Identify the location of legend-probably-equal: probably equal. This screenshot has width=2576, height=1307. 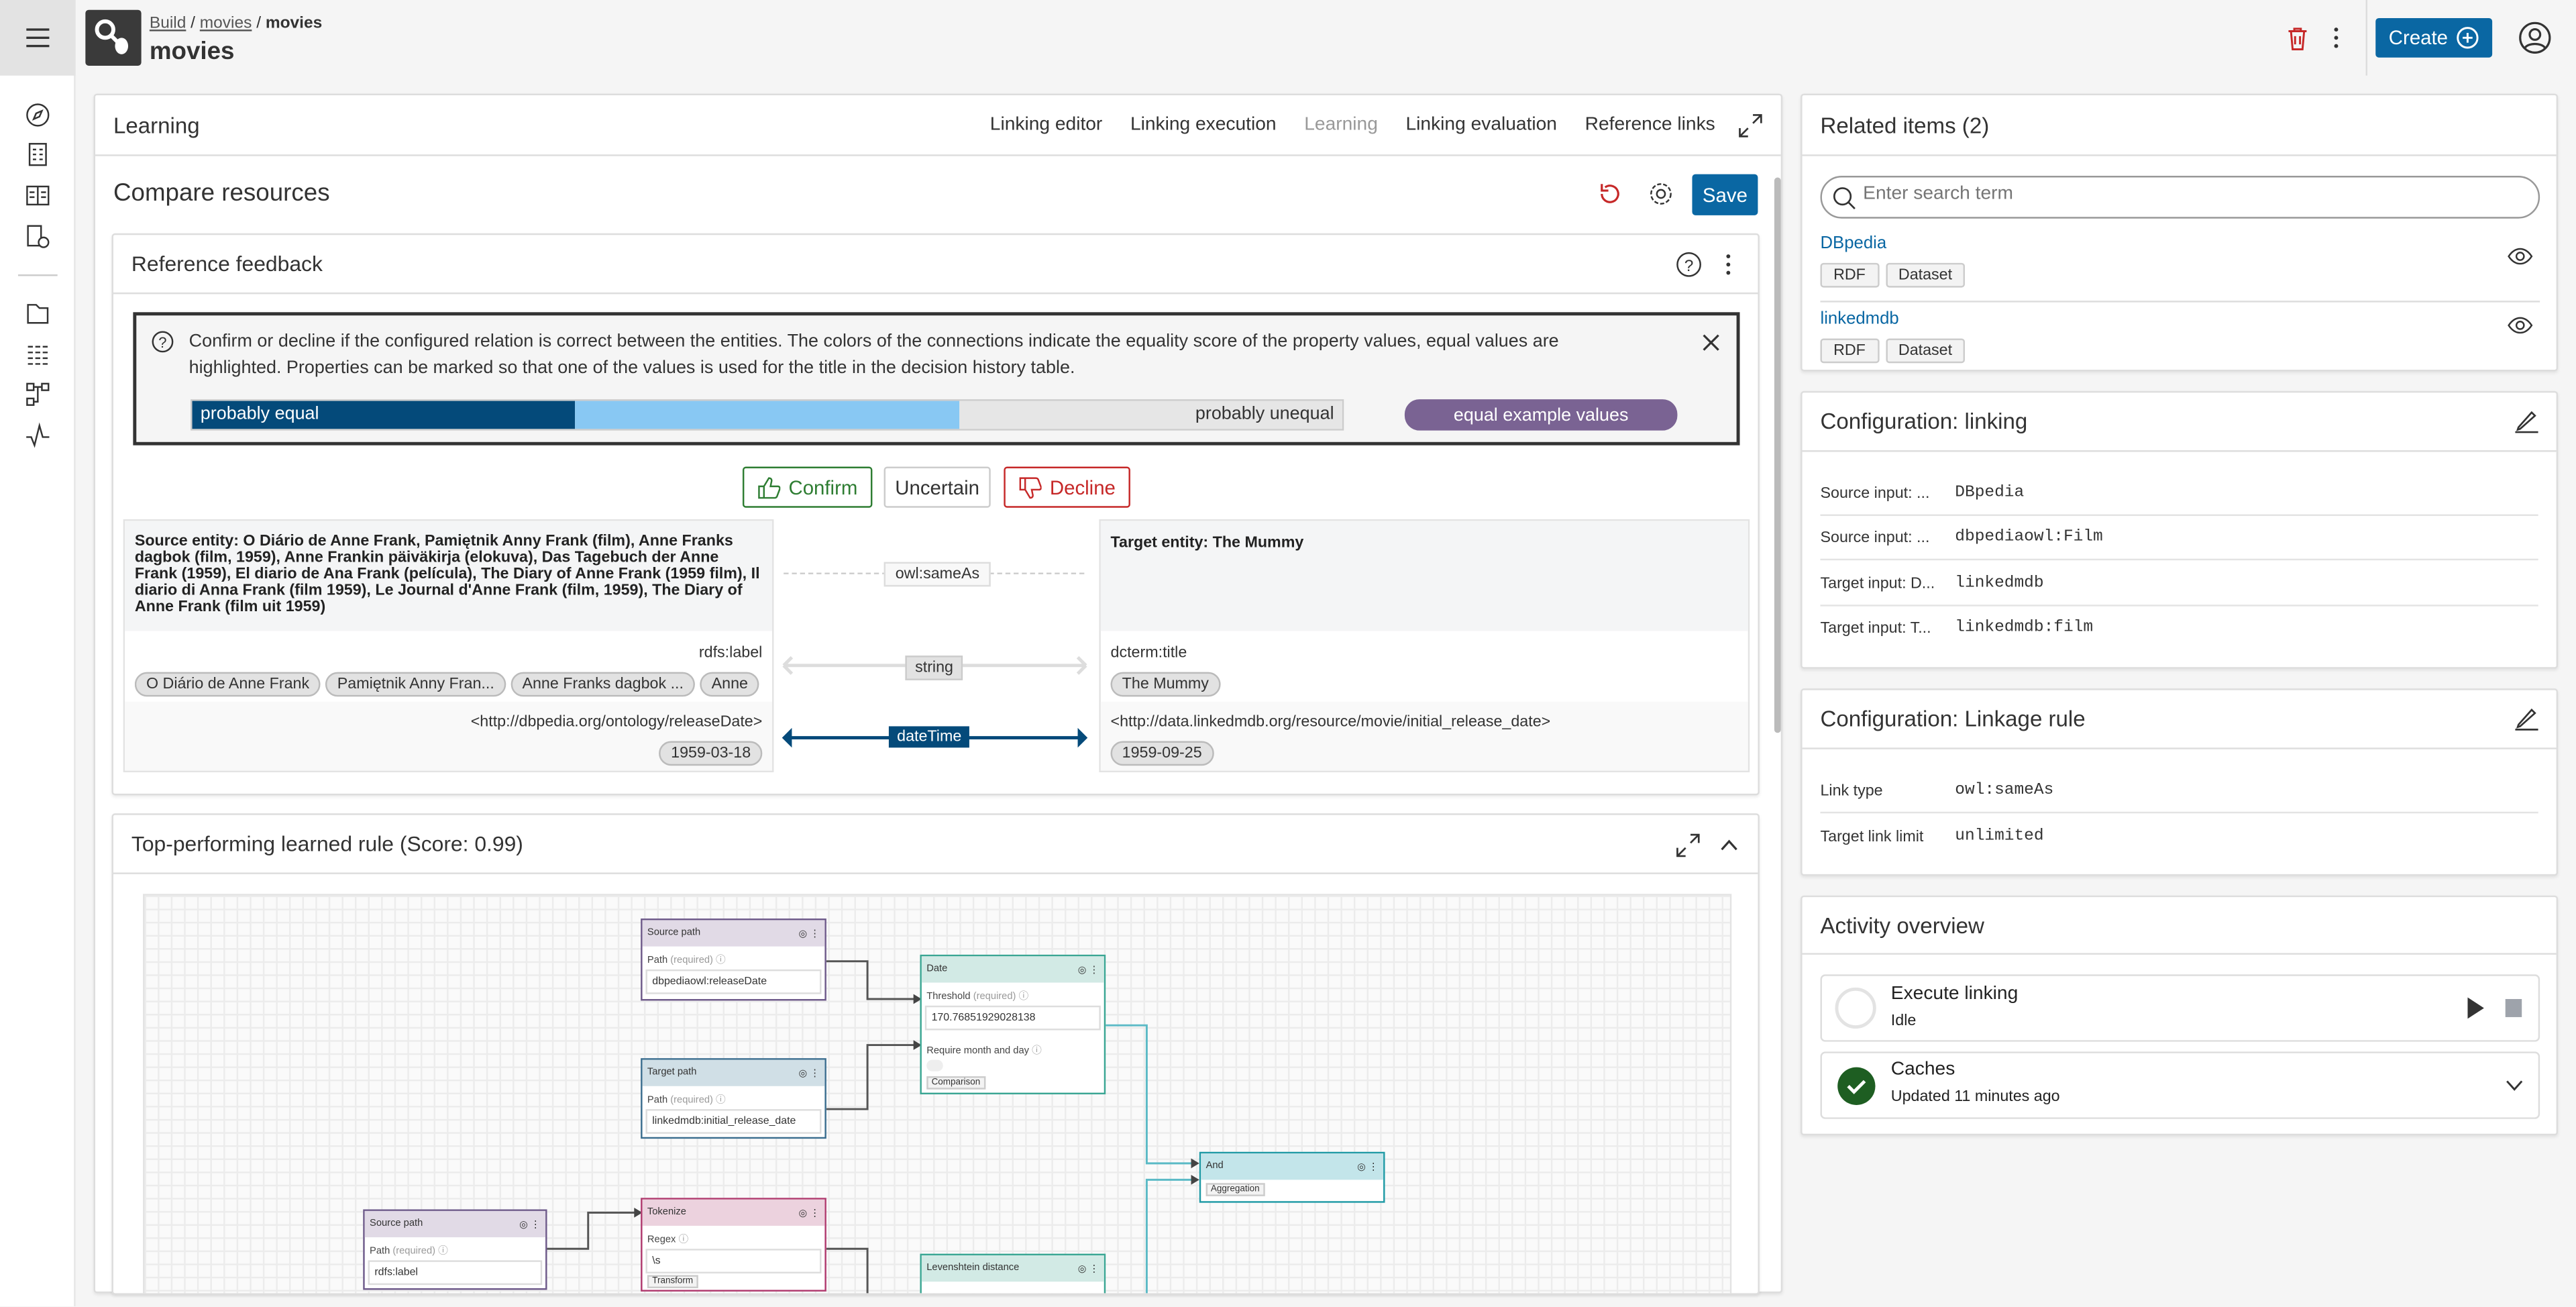
(384, 415).